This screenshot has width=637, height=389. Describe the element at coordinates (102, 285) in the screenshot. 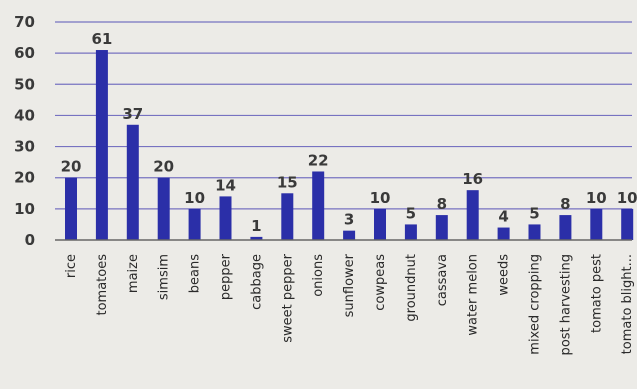

I see `x-tick-label: tomatoes` at that location.